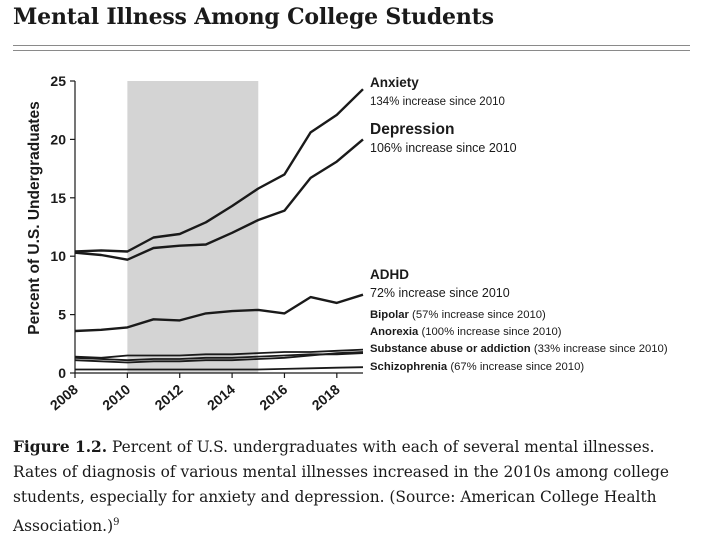 This screenshot has height=548, width=703. Describe the element at coordinates (599, 349) in the screenshot. I see `series-note-substance-abuse-or-addiction: (33% increase since 2010)` at that location.